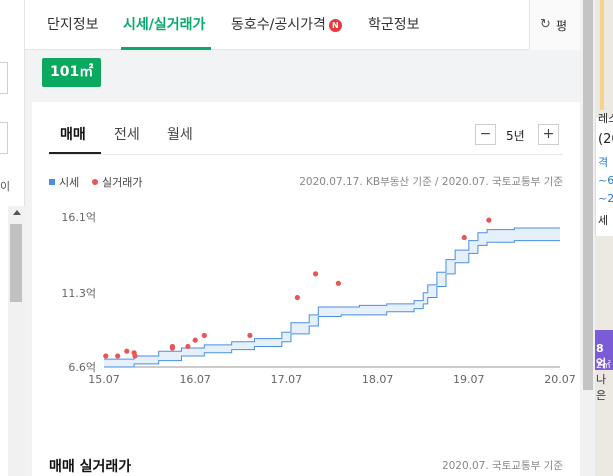 The width and height of the screenshot is (613, 476). What do you see at coordinates (605, 198) in the screenshot?
I see `map-card-line: ~2` at bounding box center [605, 198].